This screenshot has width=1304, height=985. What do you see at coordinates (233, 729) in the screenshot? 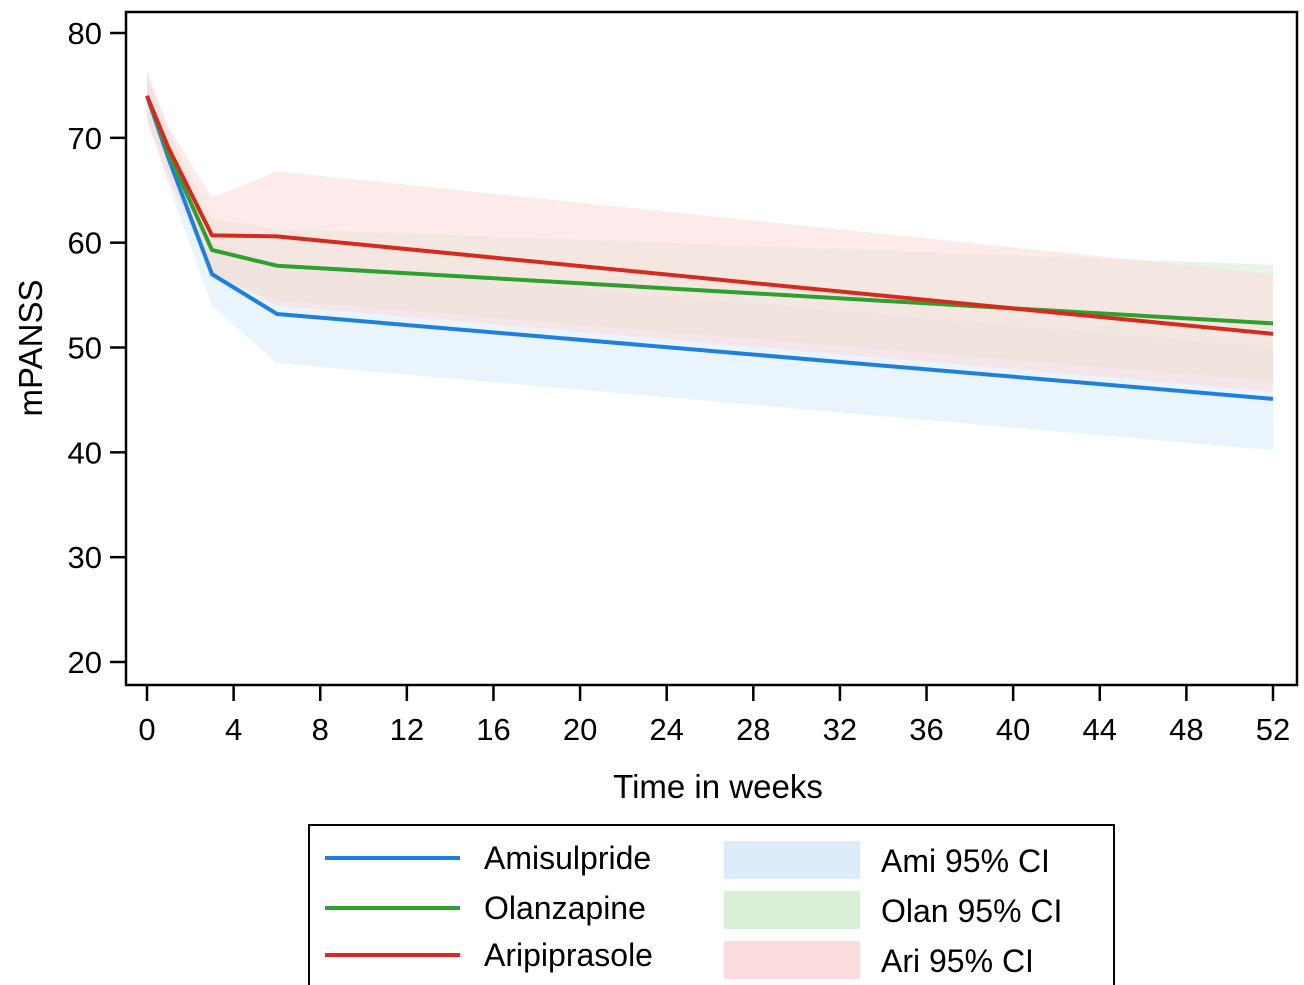
I see `x-tick-label: 4` at bounding box center [233, 729].